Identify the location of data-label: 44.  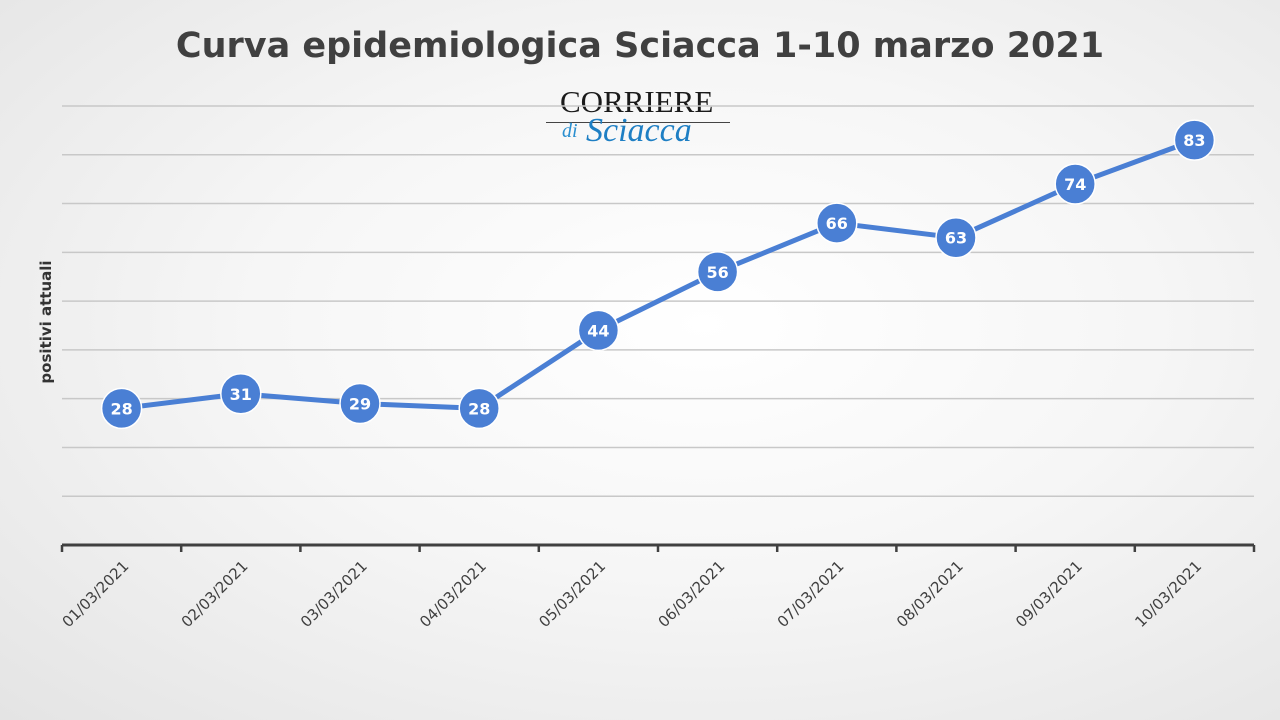
(598, 330).